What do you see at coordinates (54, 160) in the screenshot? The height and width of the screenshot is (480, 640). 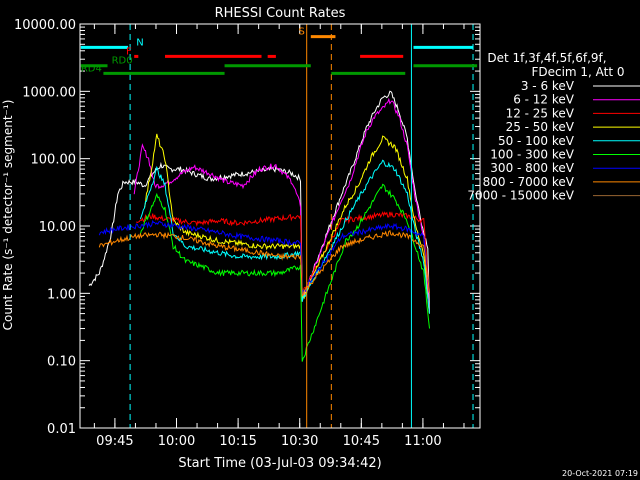 I see `y-tick-label: 100.00` at bounding box center [54, 160].